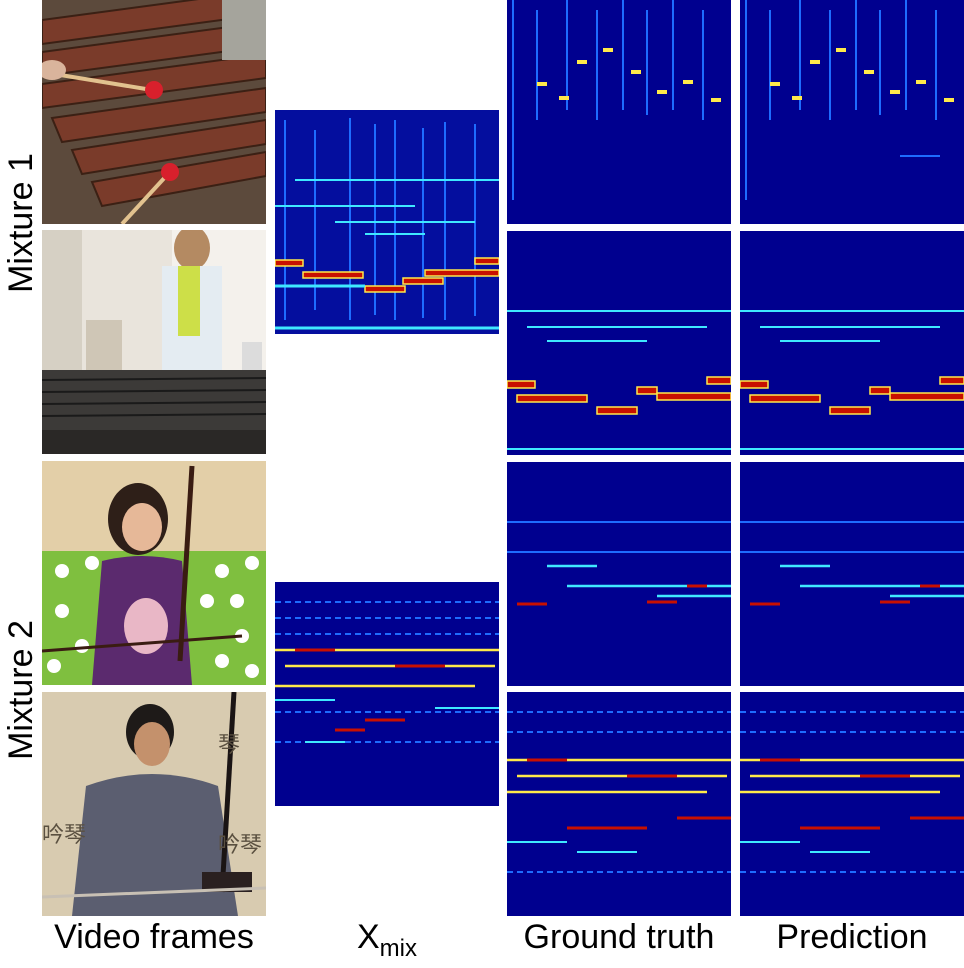 The image size is (964, 968). What do you see at coordinates (21, 690) in the screenshot?
I see `row-label-mixture-2: Mixture 2` at bounding box center [21, 690].